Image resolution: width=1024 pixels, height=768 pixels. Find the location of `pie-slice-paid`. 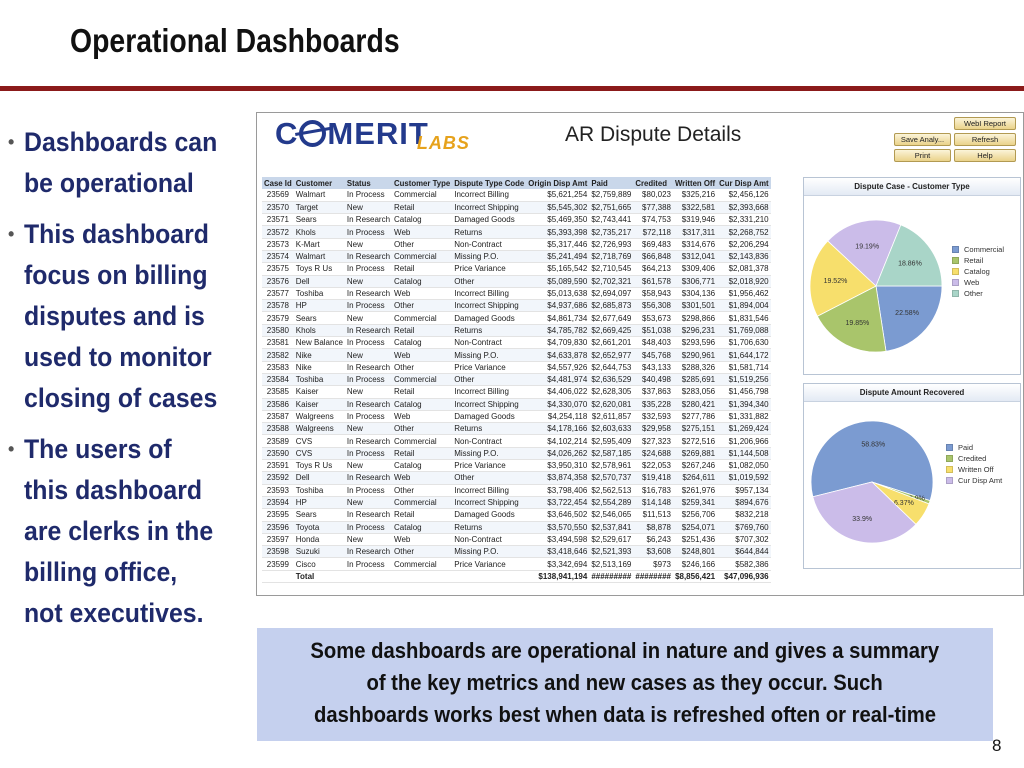

pie-slice-paid is located at coordinates (872, 461).